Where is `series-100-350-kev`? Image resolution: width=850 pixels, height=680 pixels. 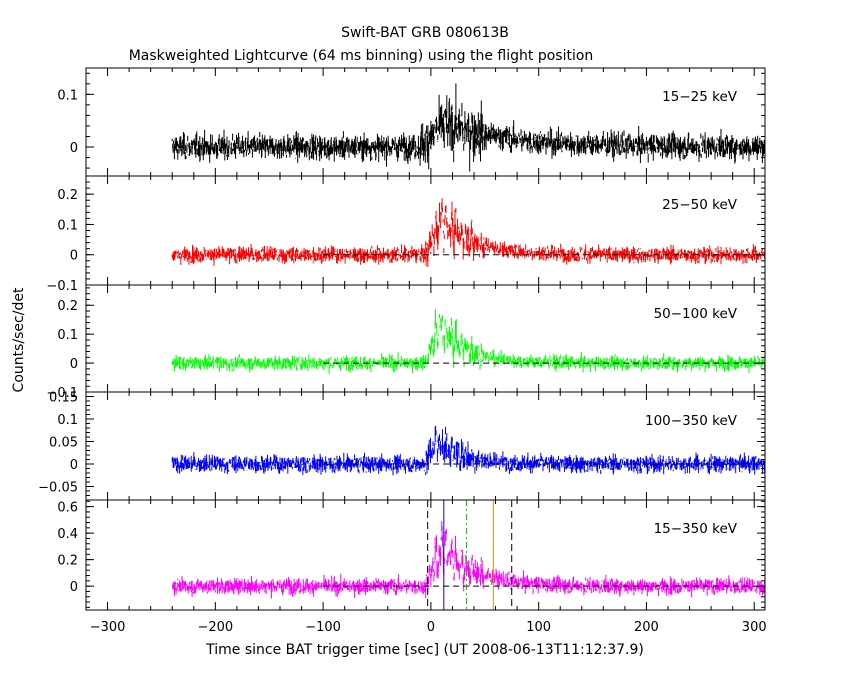 series-100-350-kev is located at coordinates (468, 450).